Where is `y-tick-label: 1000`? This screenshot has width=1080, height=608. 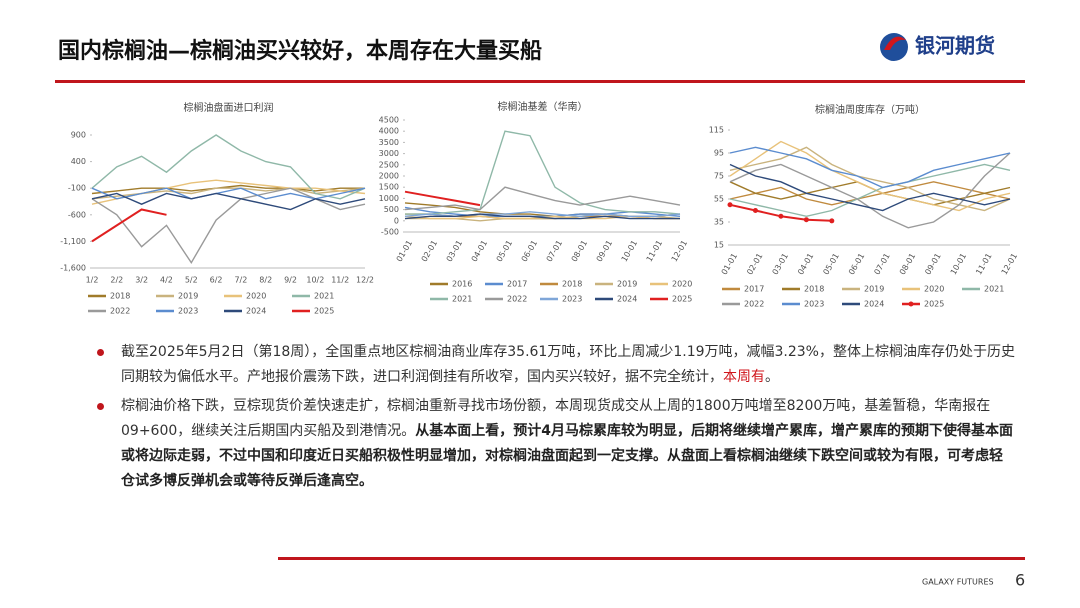 y-tick-label: 1000 is located at coordinates (389, 198).